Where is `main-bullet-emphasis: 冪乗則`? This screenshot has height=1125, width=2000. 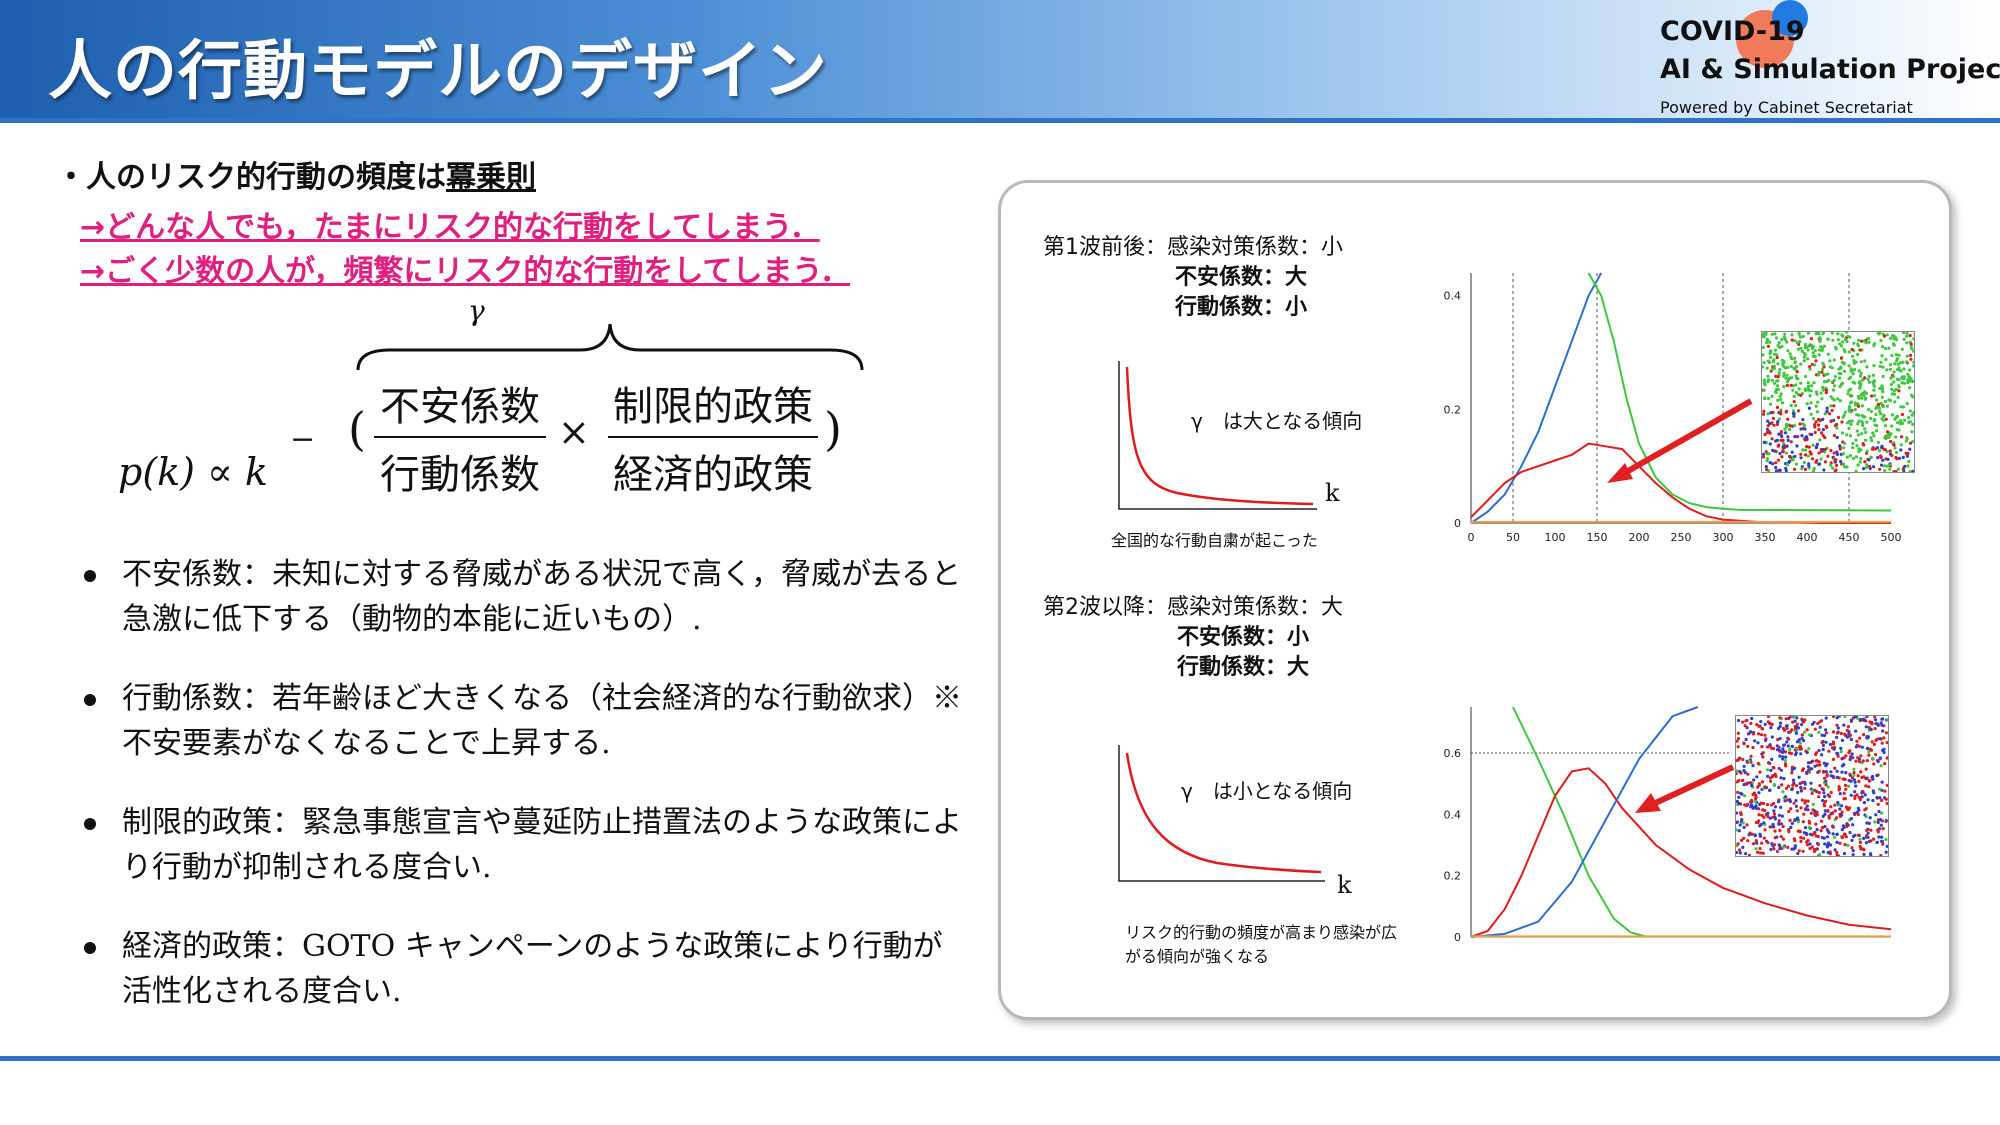 main-bullet-emphasis: 冪乗則 is located at coordinates (491, 177).